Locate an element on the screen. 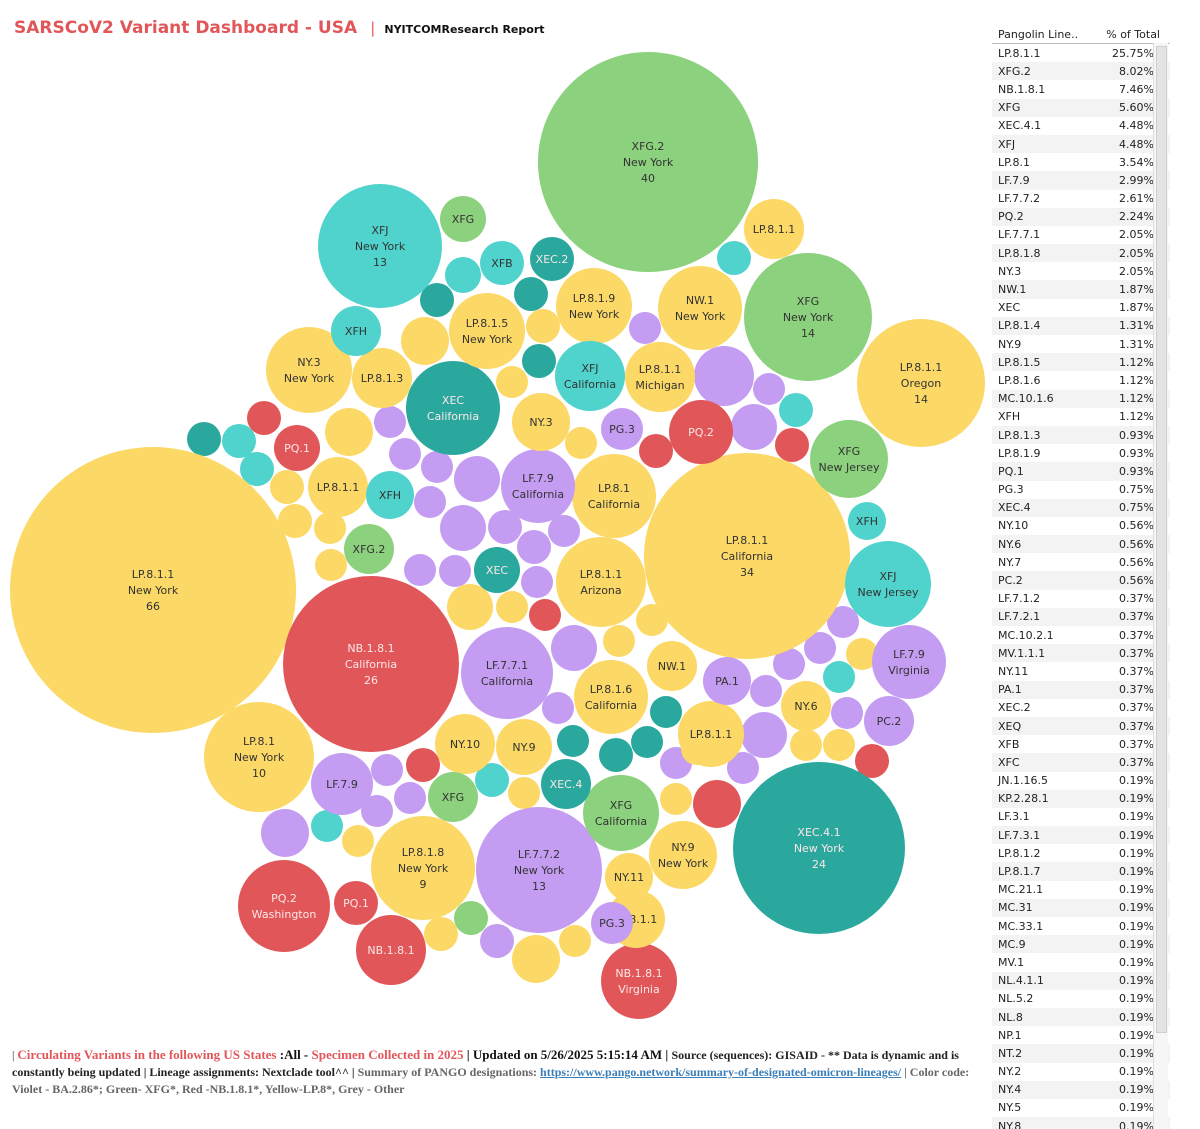 The height and width of the screenshot is (1129, 1200). table-row: LP.8.1.4 1.31% is located at coordinates (1081, 325).